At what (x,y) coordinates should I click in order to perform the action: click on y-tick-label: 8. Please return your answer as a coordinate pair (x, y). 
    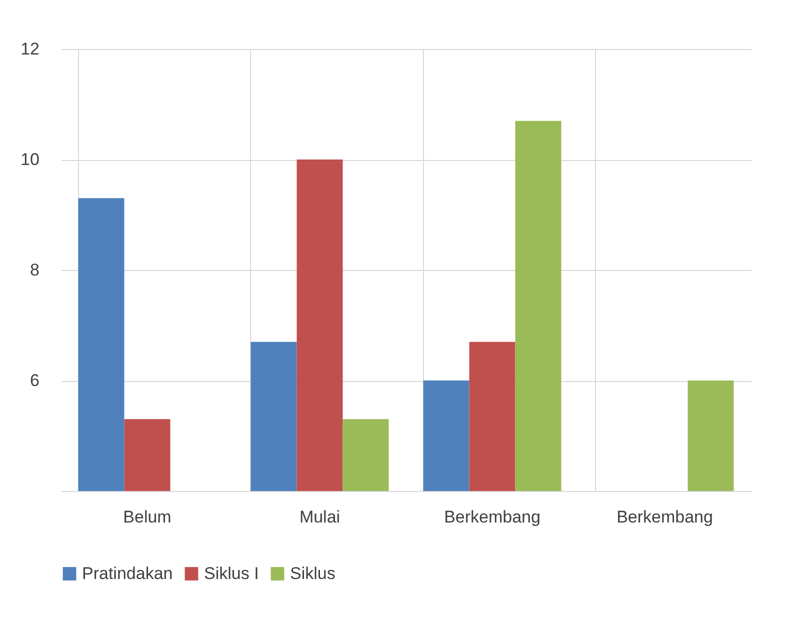
    Looking at the image, I should click on (35, 270).